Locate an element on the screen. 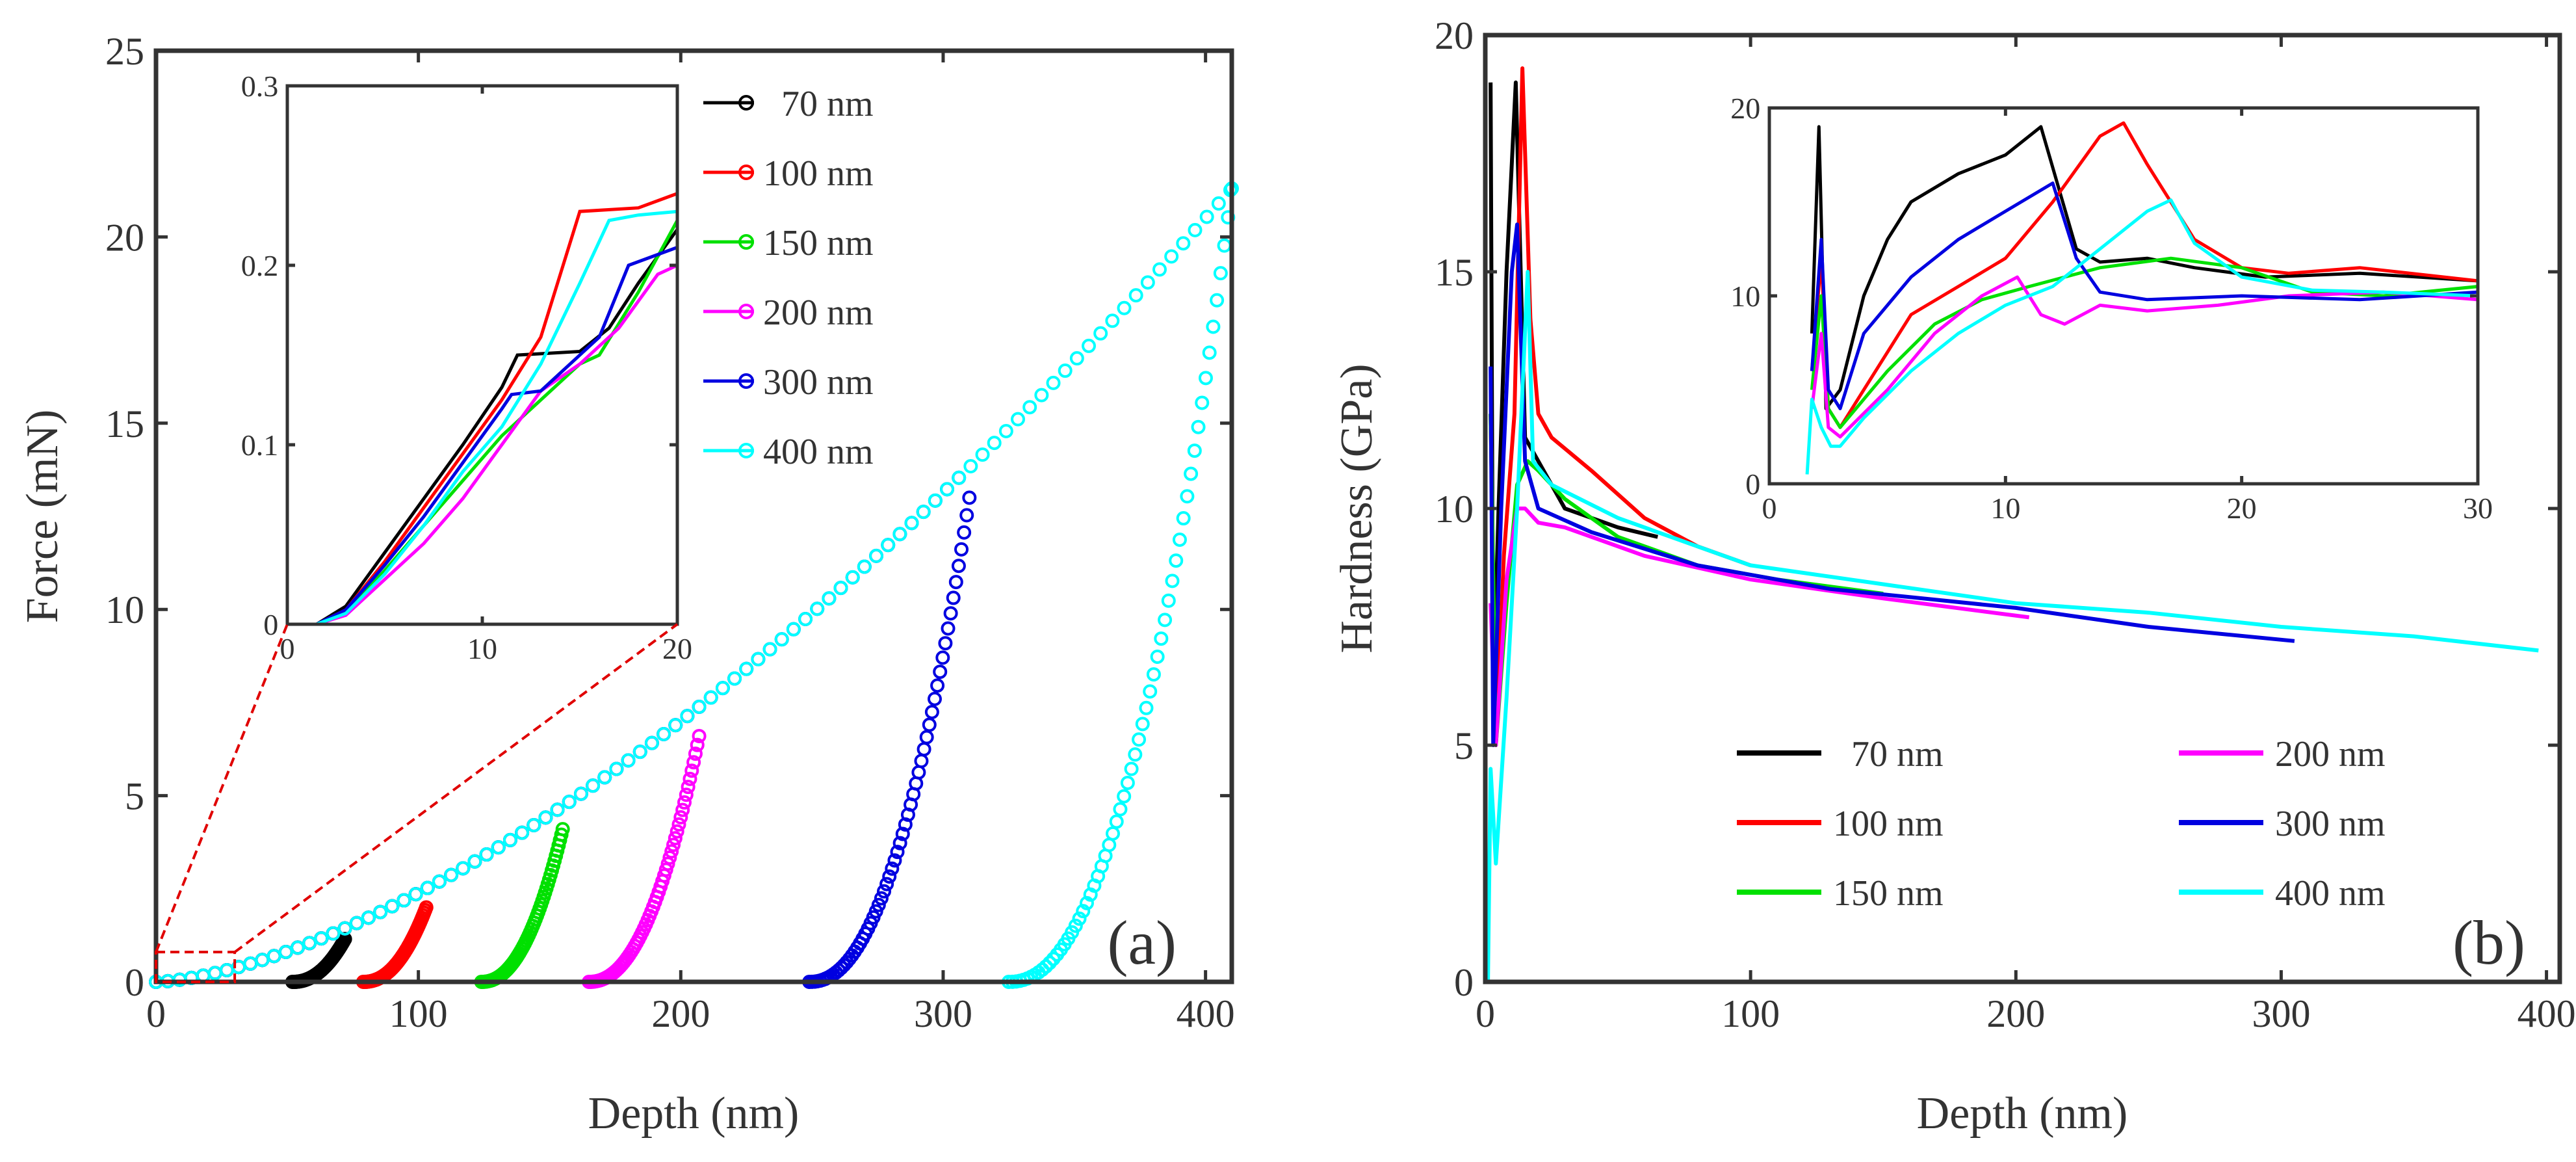 This screenshot has height=1162, width=2576. panel-a-label: (a) is located at coordinates (1142, 943).